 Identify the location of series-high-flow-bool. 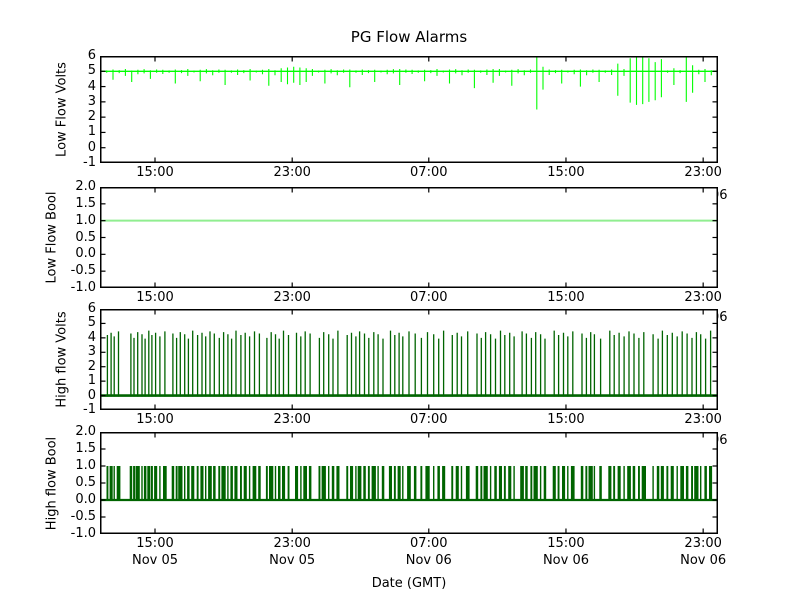
(409, 483).